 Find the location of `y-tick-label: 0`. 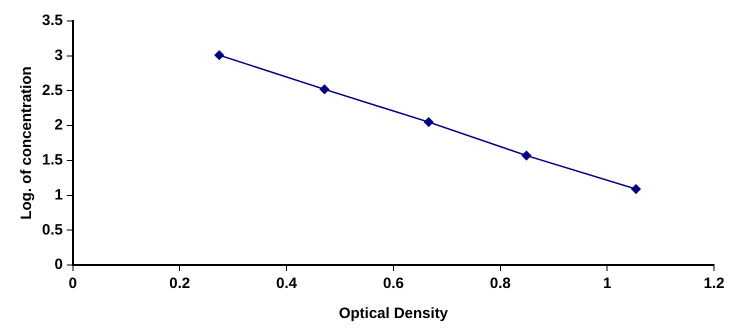

y-tick-label: 0 is located at coordinates (58, 265).